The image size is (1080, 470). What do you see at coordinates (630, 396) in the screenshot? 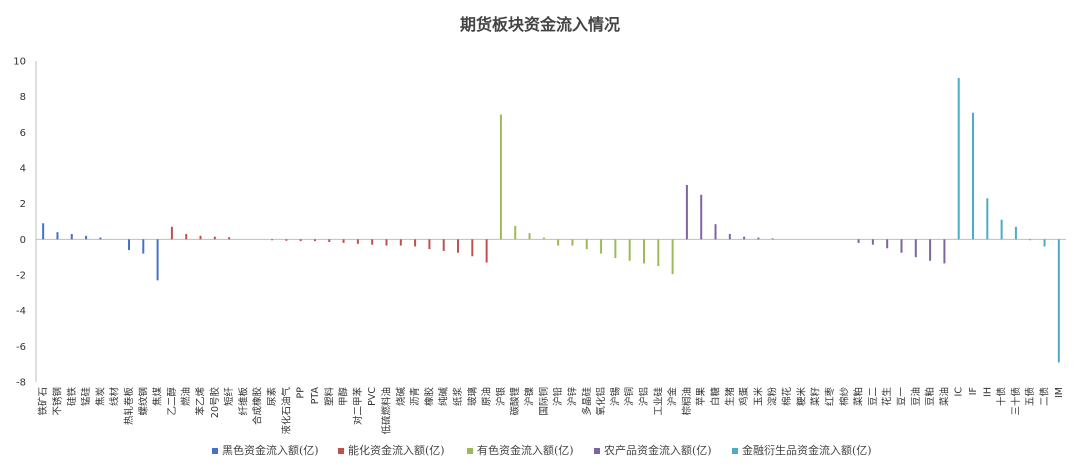
I see `x-category-label: 沪铜` at bounding box center [630, 396].